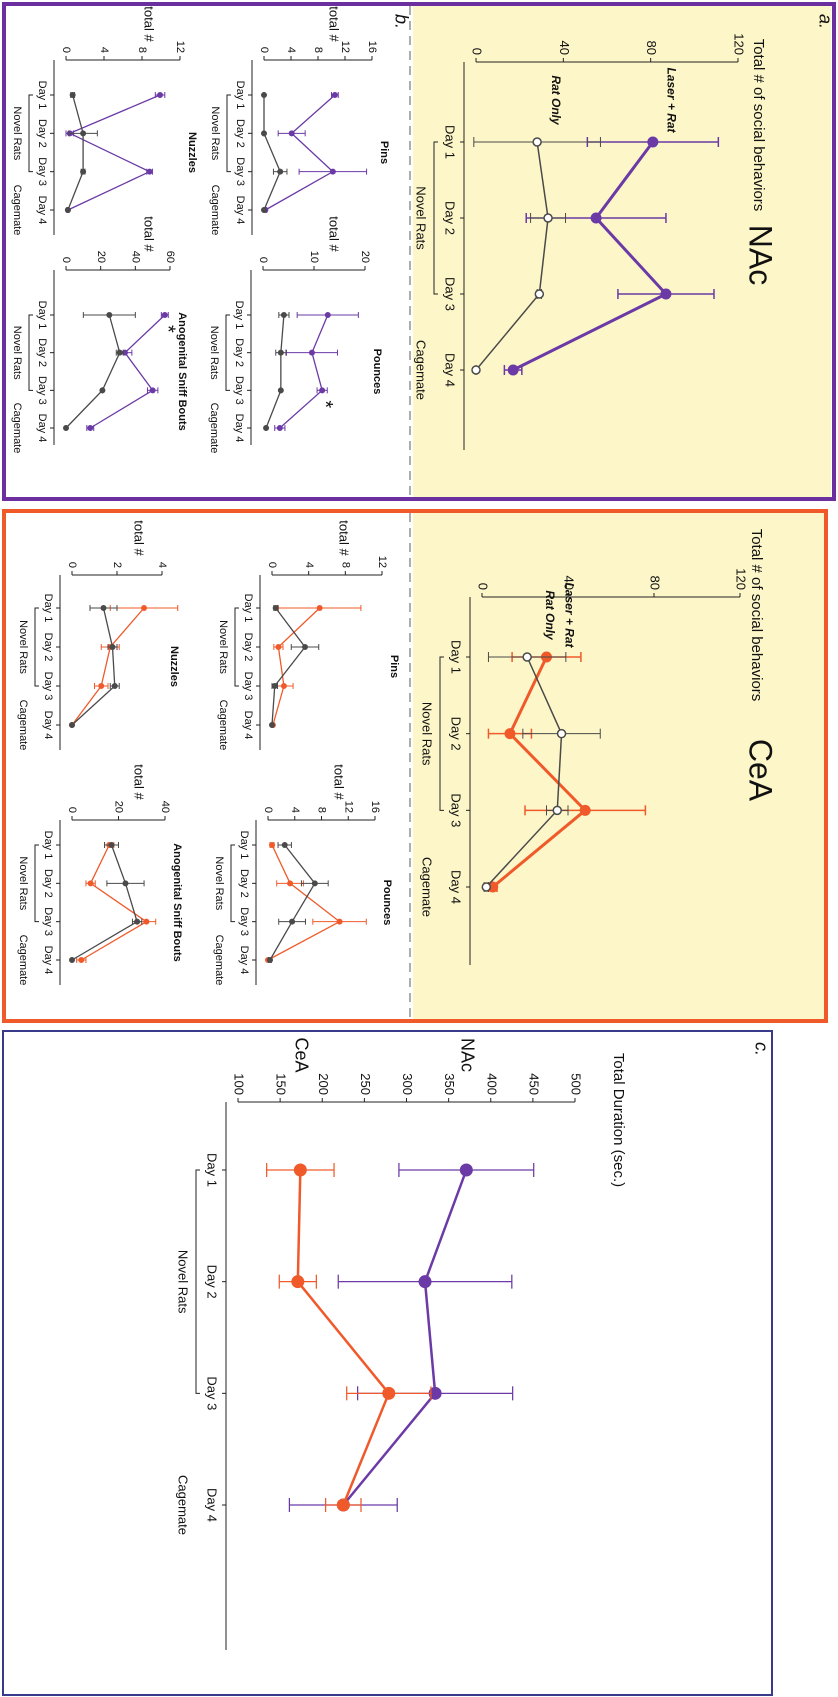 This screenshot has width=838, height=1697. I want to click on y-tick-label: 8, so click(322, 810).